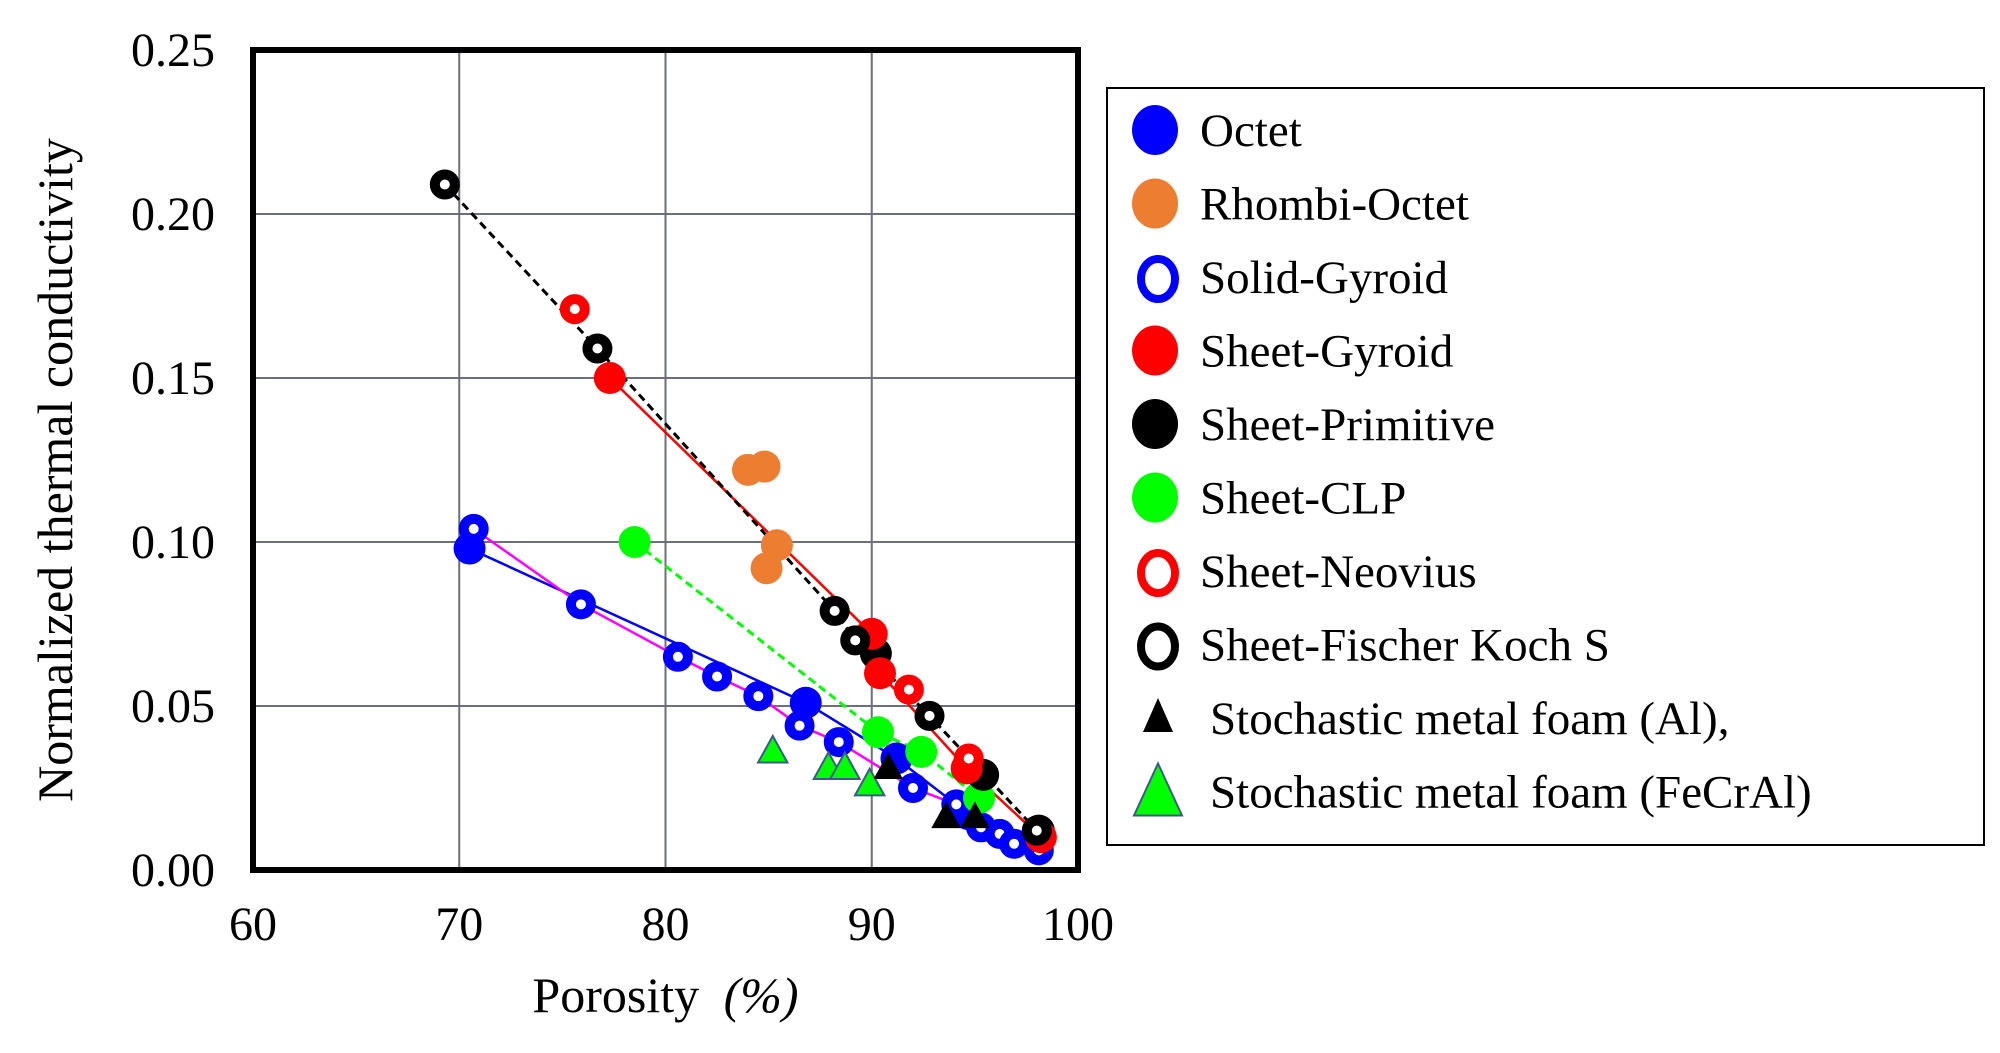 The image size is (2000, 1053). I want to click on legend-label: Sheet-CLP, so click(1303, 499).